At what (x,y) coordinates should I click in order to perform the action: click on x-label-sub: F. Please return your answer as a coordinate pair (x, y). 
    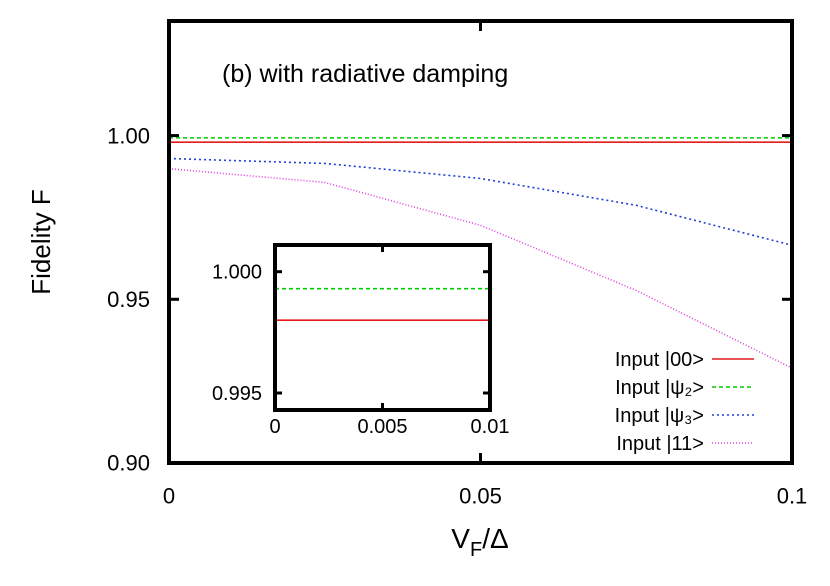
    Looking at the image, I should click on (476, 550).